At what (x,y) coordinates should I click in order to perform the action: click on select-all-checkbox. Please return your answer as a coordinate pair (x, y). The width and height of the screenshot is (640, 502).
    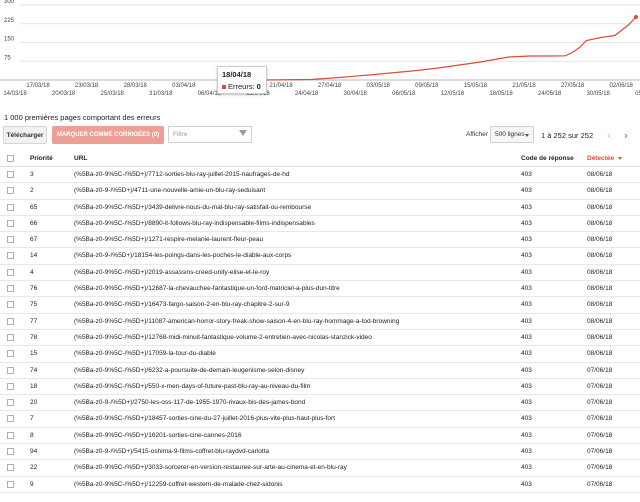
    Looking at the image, I should click on (10, 158).